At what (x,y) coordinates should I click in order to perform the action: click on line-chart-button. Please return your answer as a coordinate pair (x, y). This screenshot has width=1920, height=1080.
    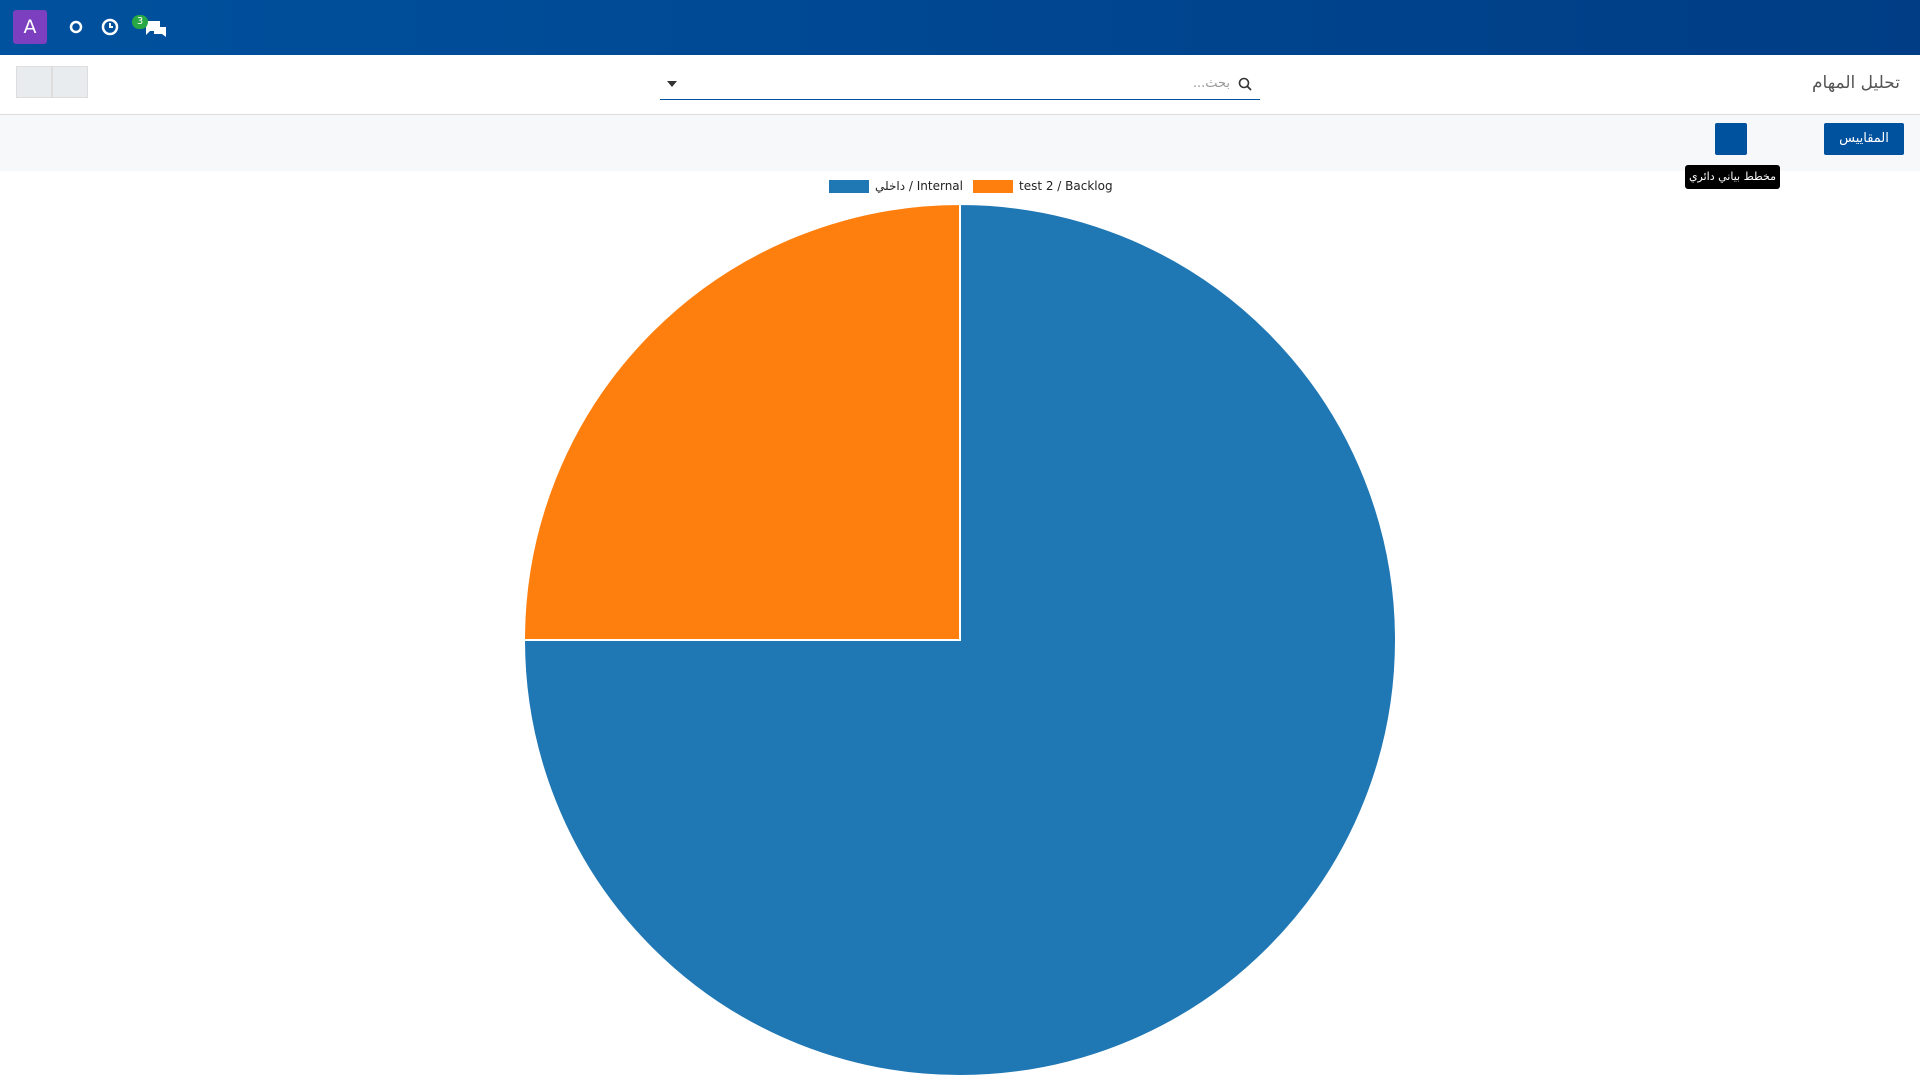
    Looking at the image, I should click on (1766, 139).